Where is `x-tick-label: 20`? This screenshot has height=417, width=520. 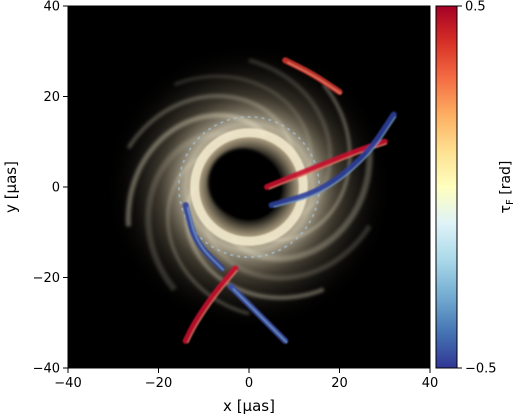 x-tick-label: 20 is located at coordinates (339, 383).